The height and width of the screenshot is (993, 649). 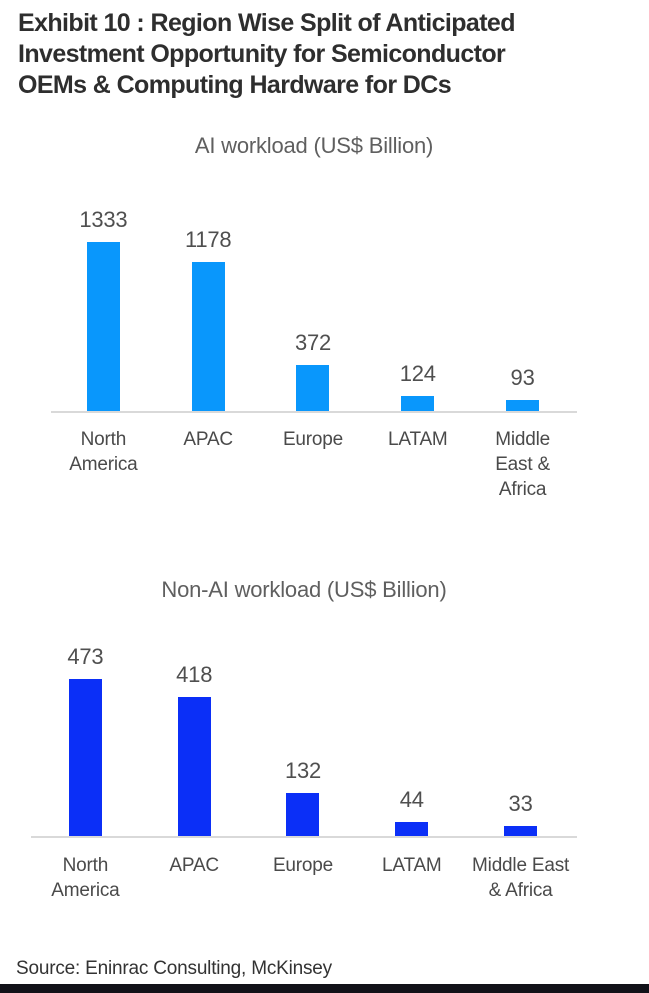 I want to click on bar-column: 44, so click(x=411, y=813).